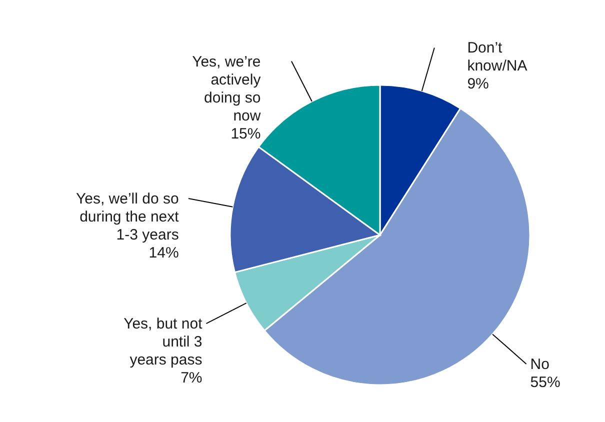  I want to click on slice-label: No, so click(540, 364).